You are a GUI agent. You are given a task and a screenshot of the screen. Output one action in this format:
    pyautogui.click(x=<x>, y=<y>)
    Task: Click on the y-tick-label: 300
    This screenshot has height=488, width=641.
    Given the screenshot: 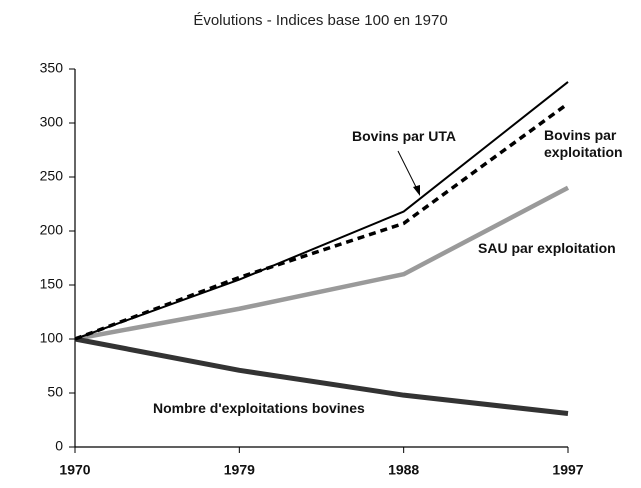 What is the action you would take?
    pyautogui.click(x=52, y=122)
    